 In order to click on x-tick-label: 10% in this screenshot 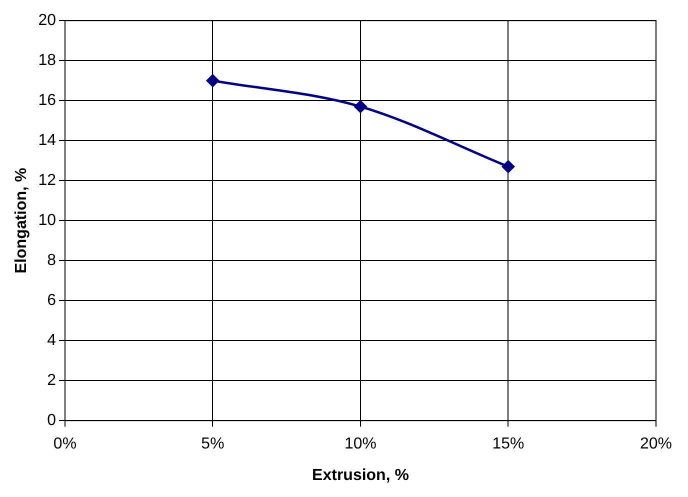, I will do `click(360, 444)`.